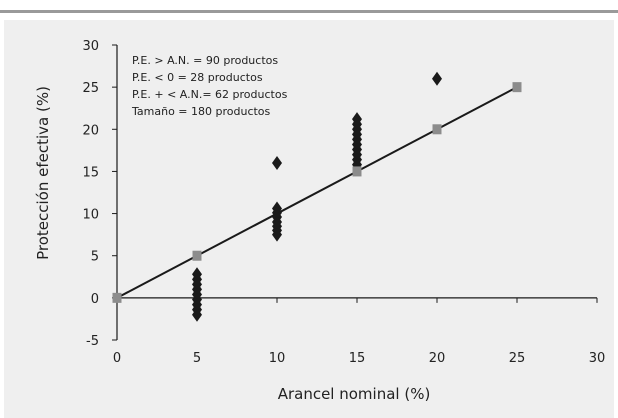 The image size is (618, 418). I want to click on x-tick-label: 15, so click(357, 358).